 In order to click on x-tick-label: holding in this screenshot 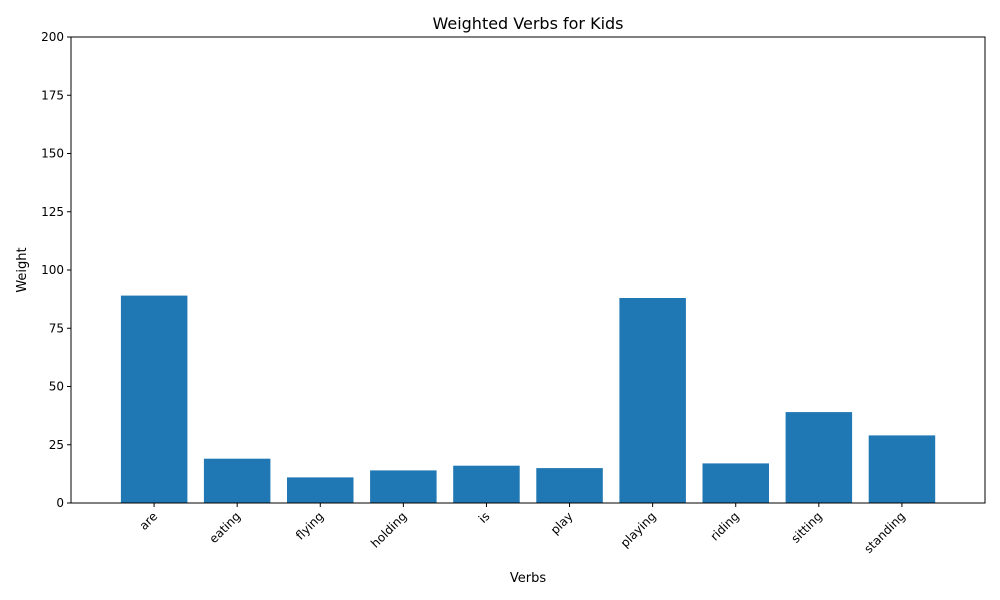, I will do `click(388, 529)`.